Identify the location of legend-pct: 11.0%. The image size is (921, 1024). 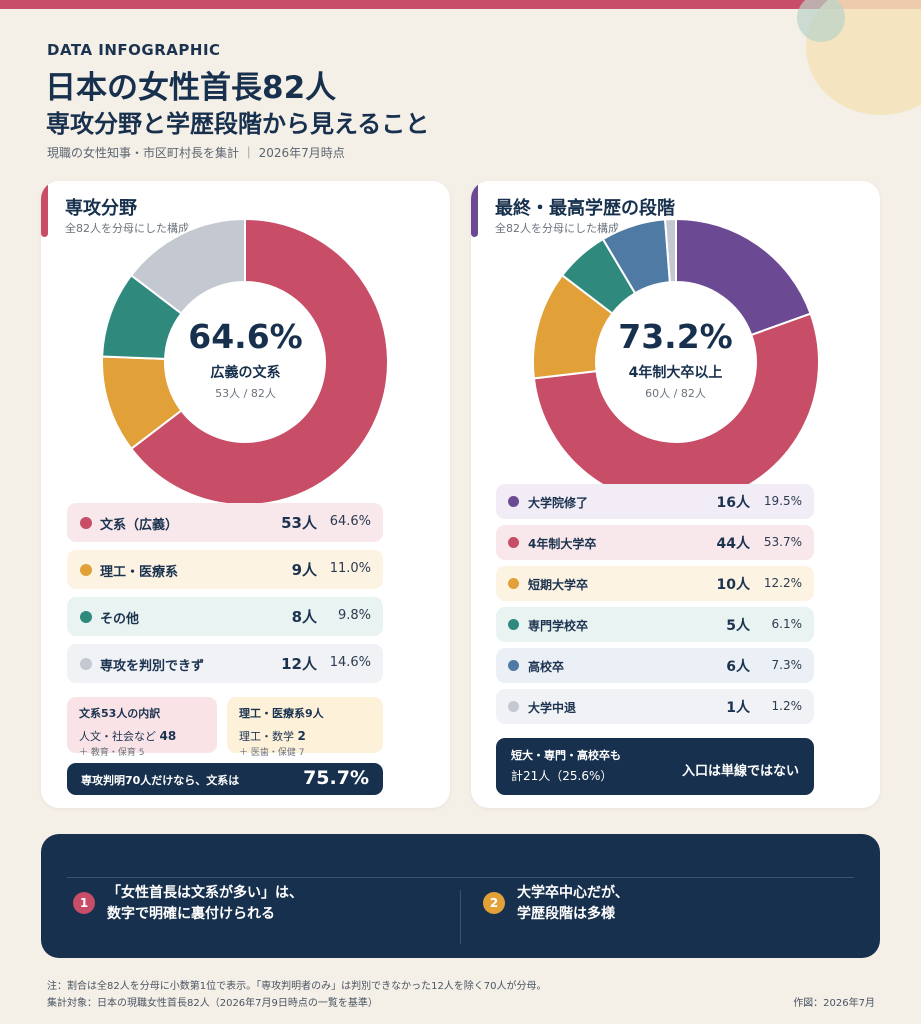
(350, 568).